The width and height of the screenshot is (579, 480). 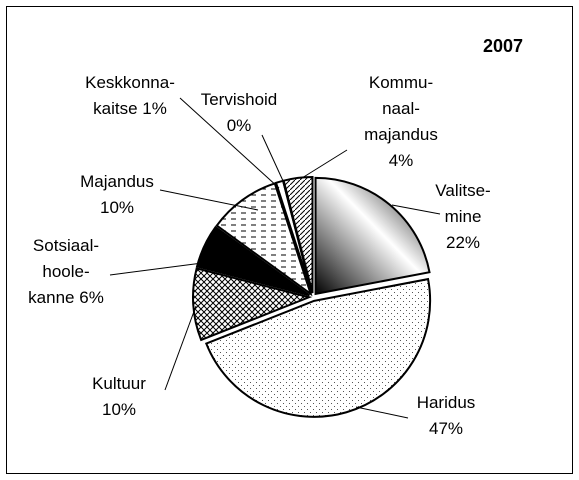 What do you see at coordinates (119, 397) in the screenshot?
I see `slice-label: Kultuur 10%` at bounding box center [119, 397].